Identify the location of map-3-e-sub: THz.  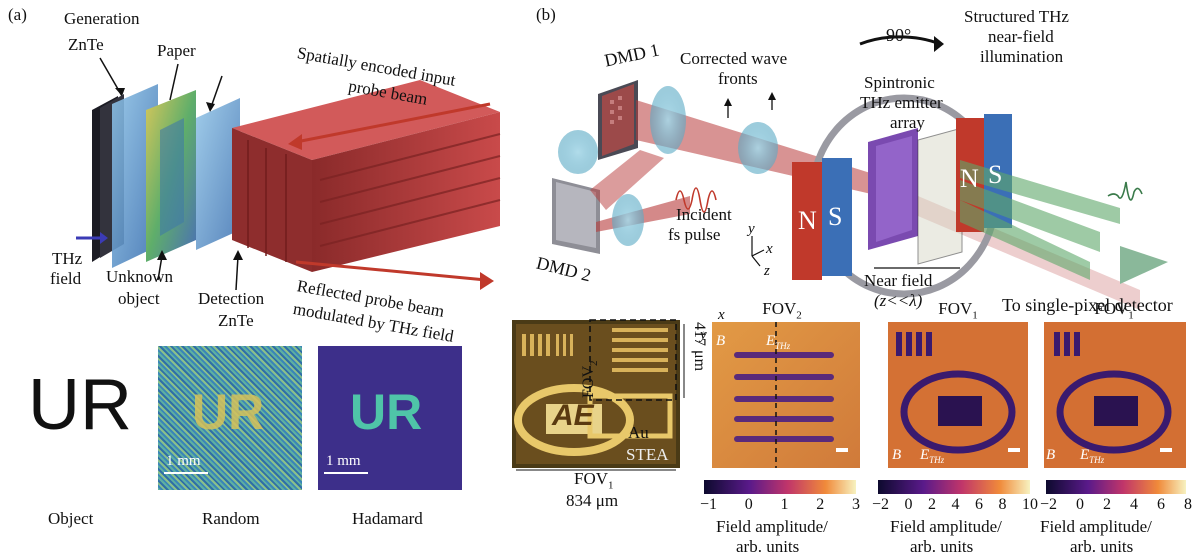
(1097, 460).